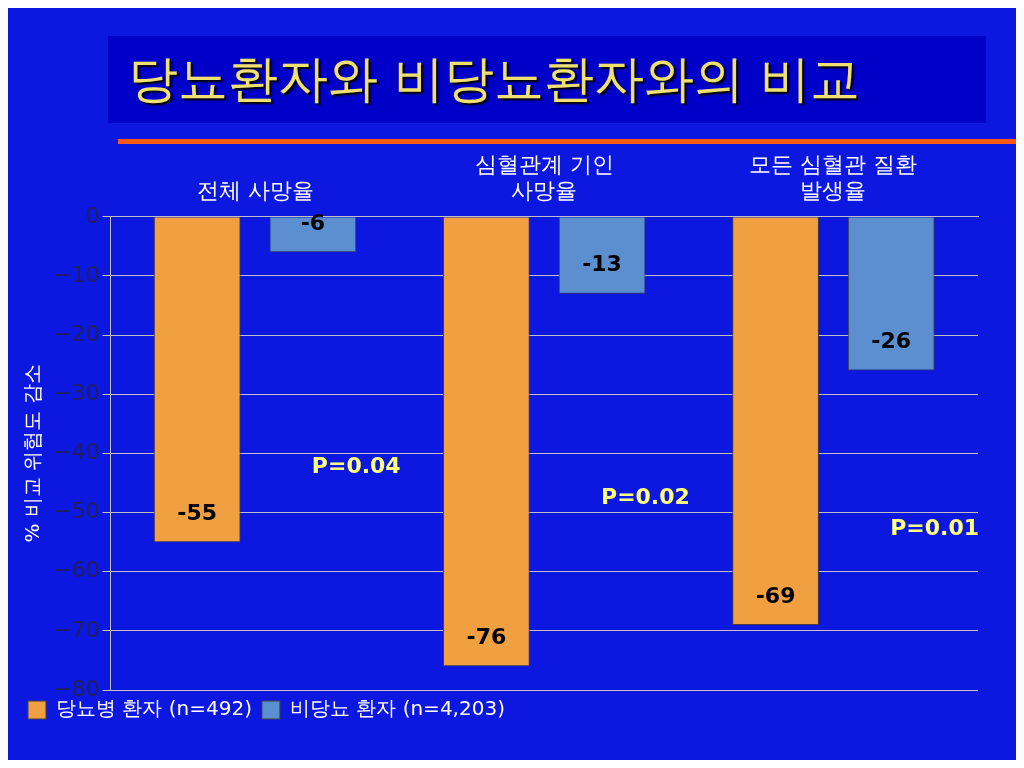 The height and width of the screenshot is (768, 1024). Describe the element at coordinates (76, 274) in the screenshot. I see `y-tick-label: −10` at that location.